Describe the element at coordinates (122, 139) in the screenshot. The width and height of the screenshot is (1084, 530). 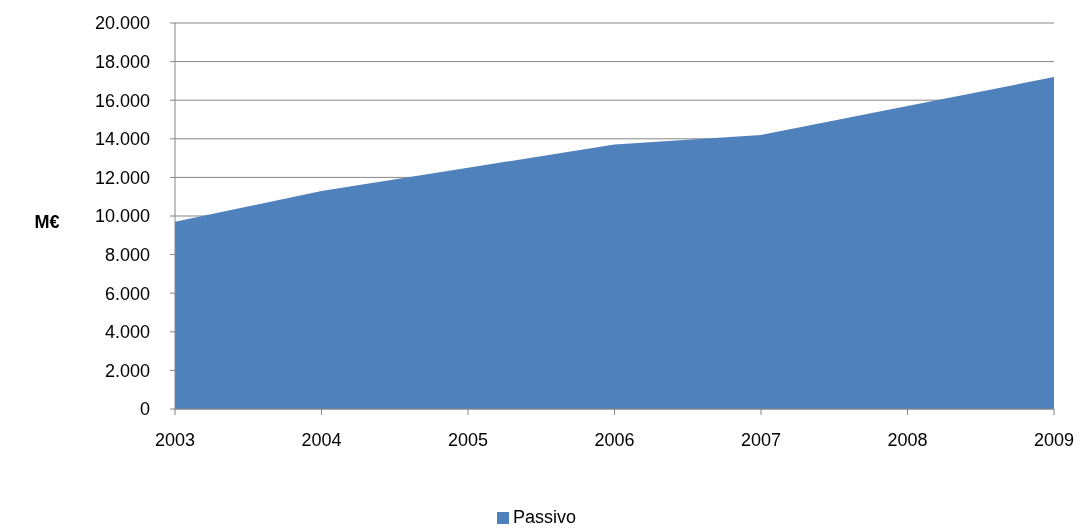
I see `y-tick-label: 14.000` at that location.